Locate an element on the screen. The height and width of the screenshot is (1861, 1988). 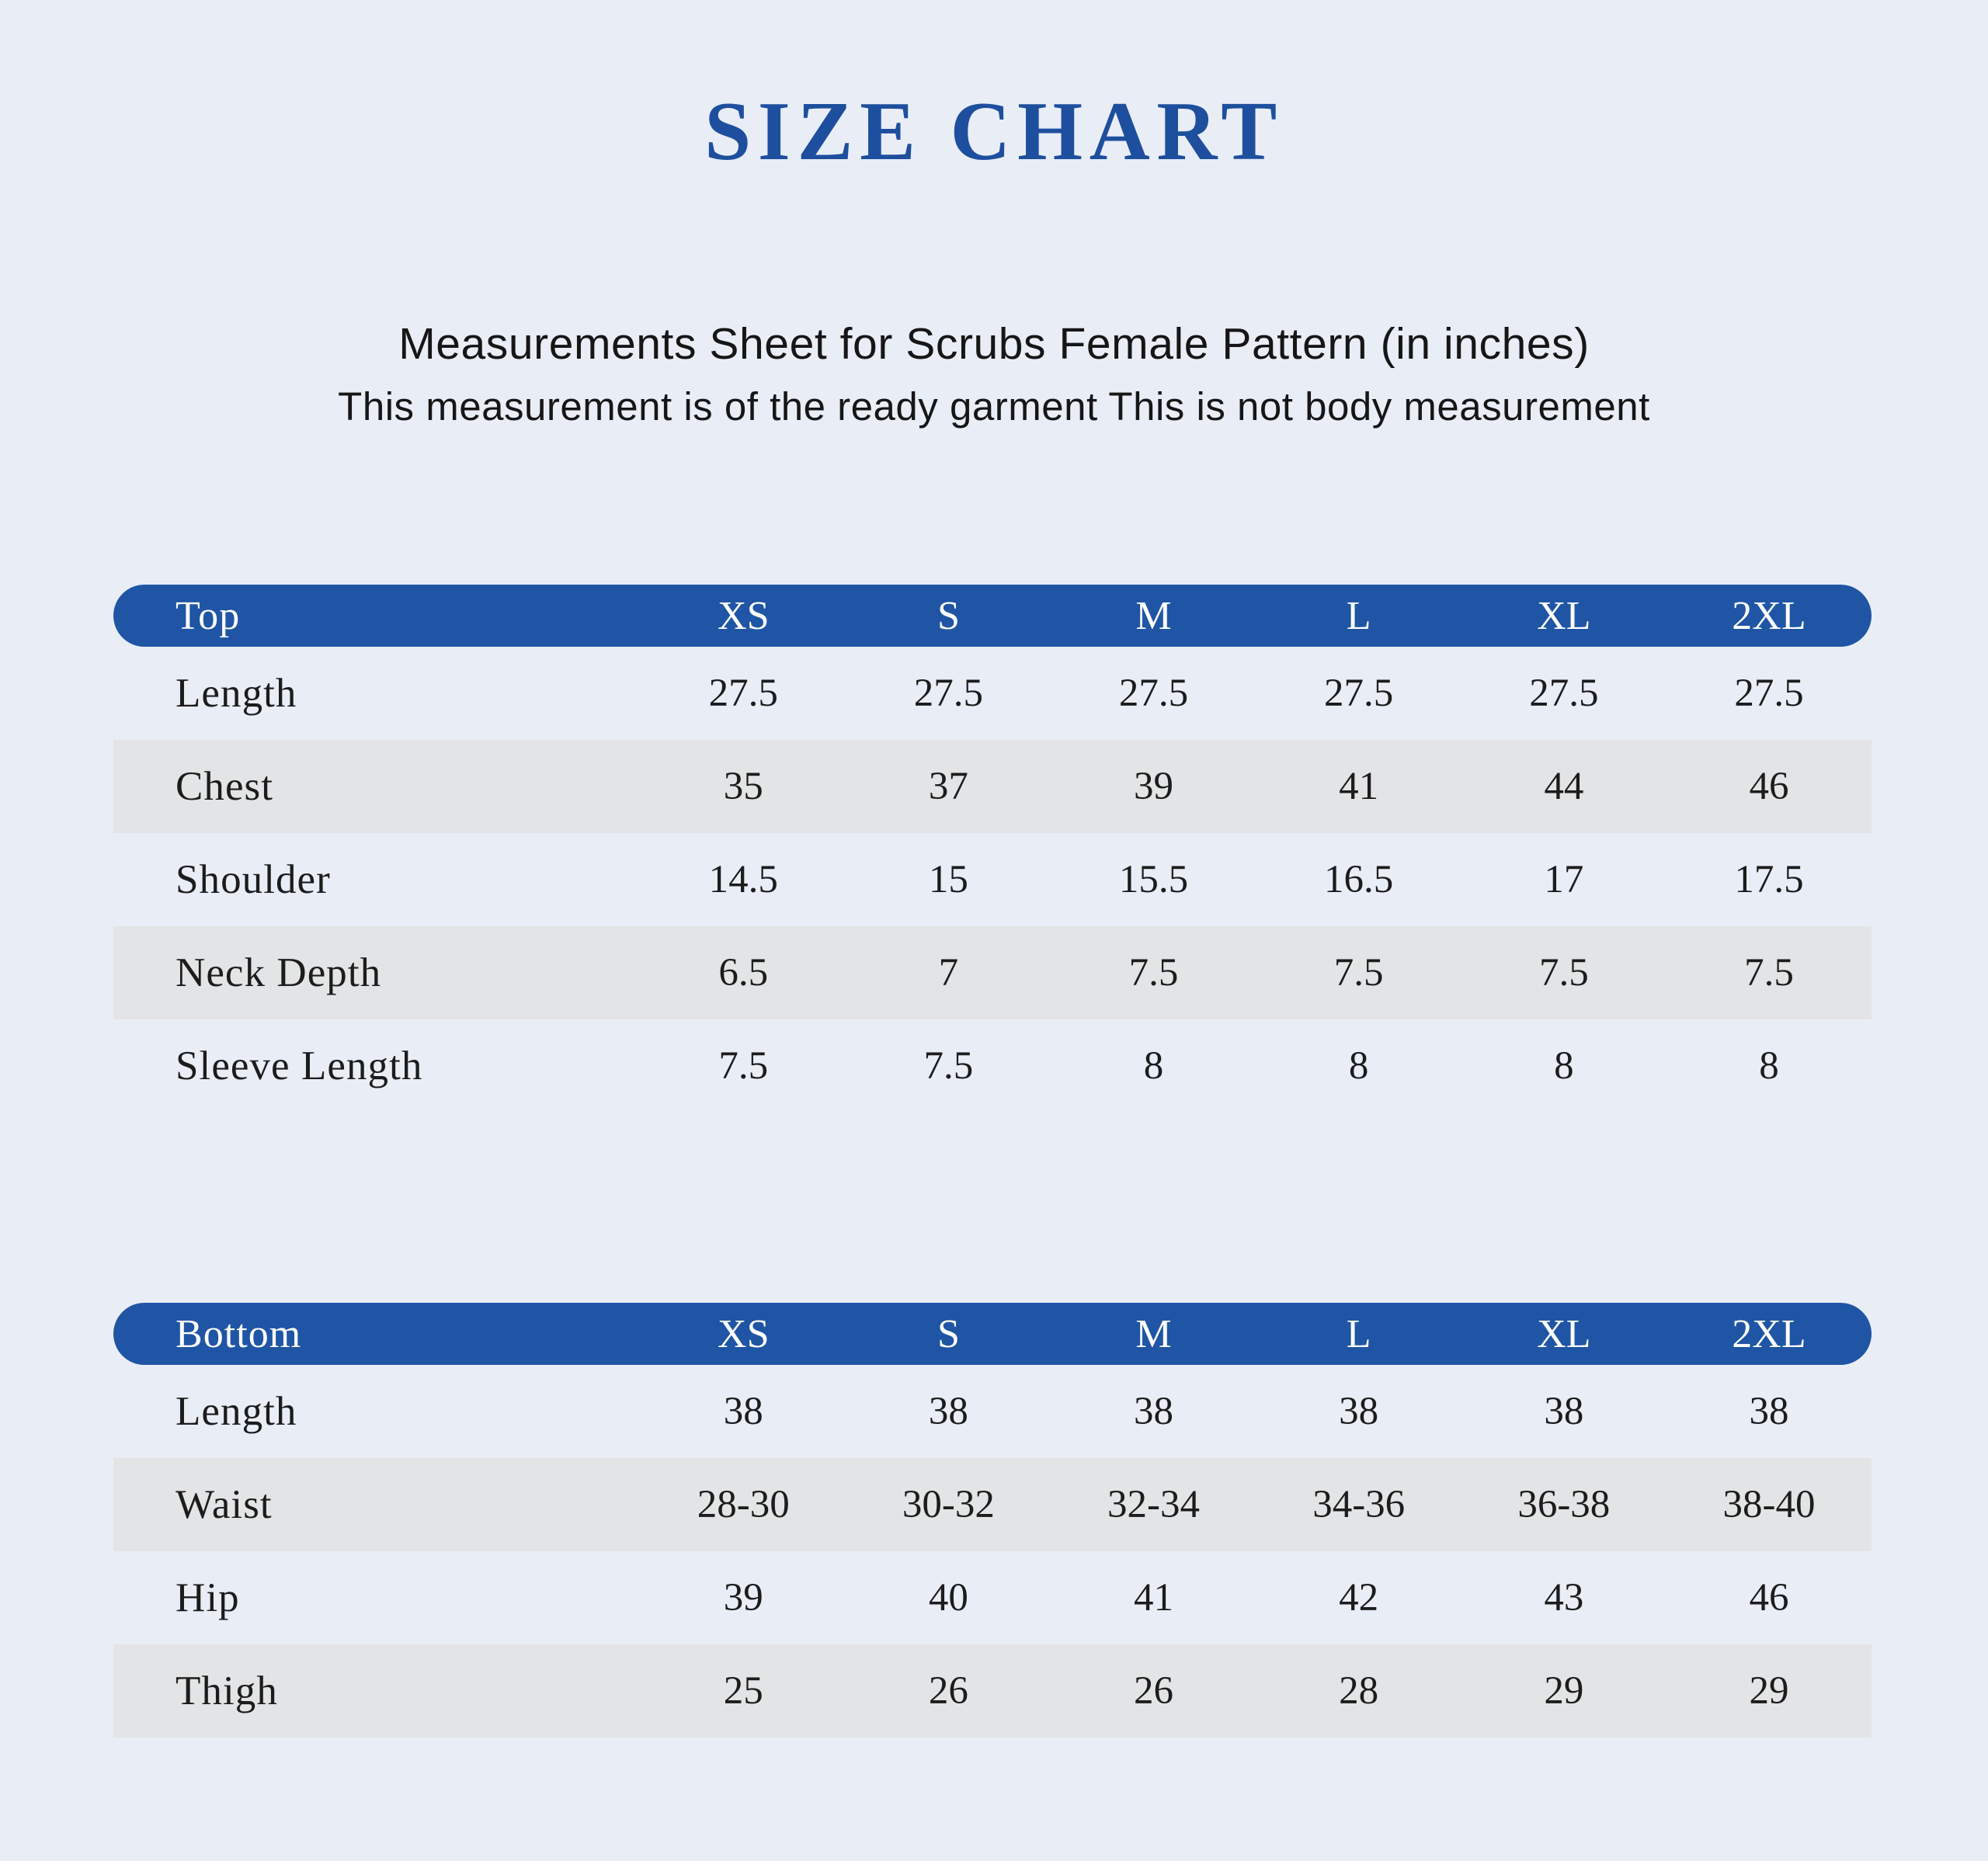
measurement-value: 17.5 is located at coordinates (1769, 879).